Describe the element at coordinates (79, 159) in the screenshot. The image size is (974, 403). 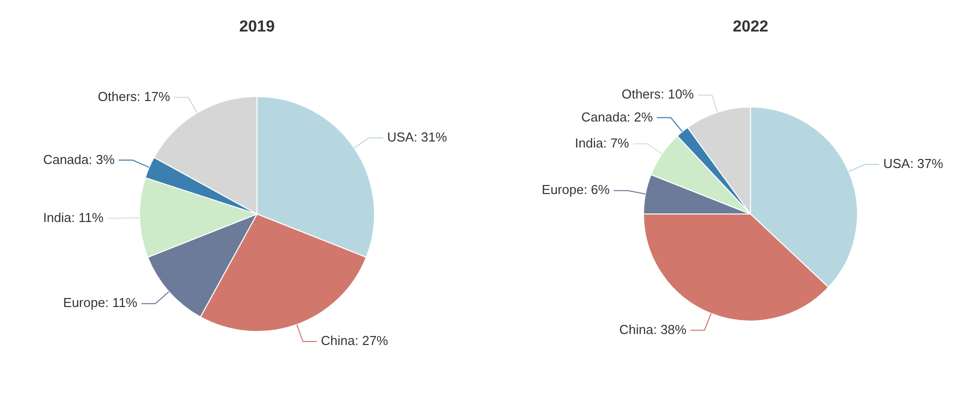
I see `slice-label: Canada: 3%` at that location.